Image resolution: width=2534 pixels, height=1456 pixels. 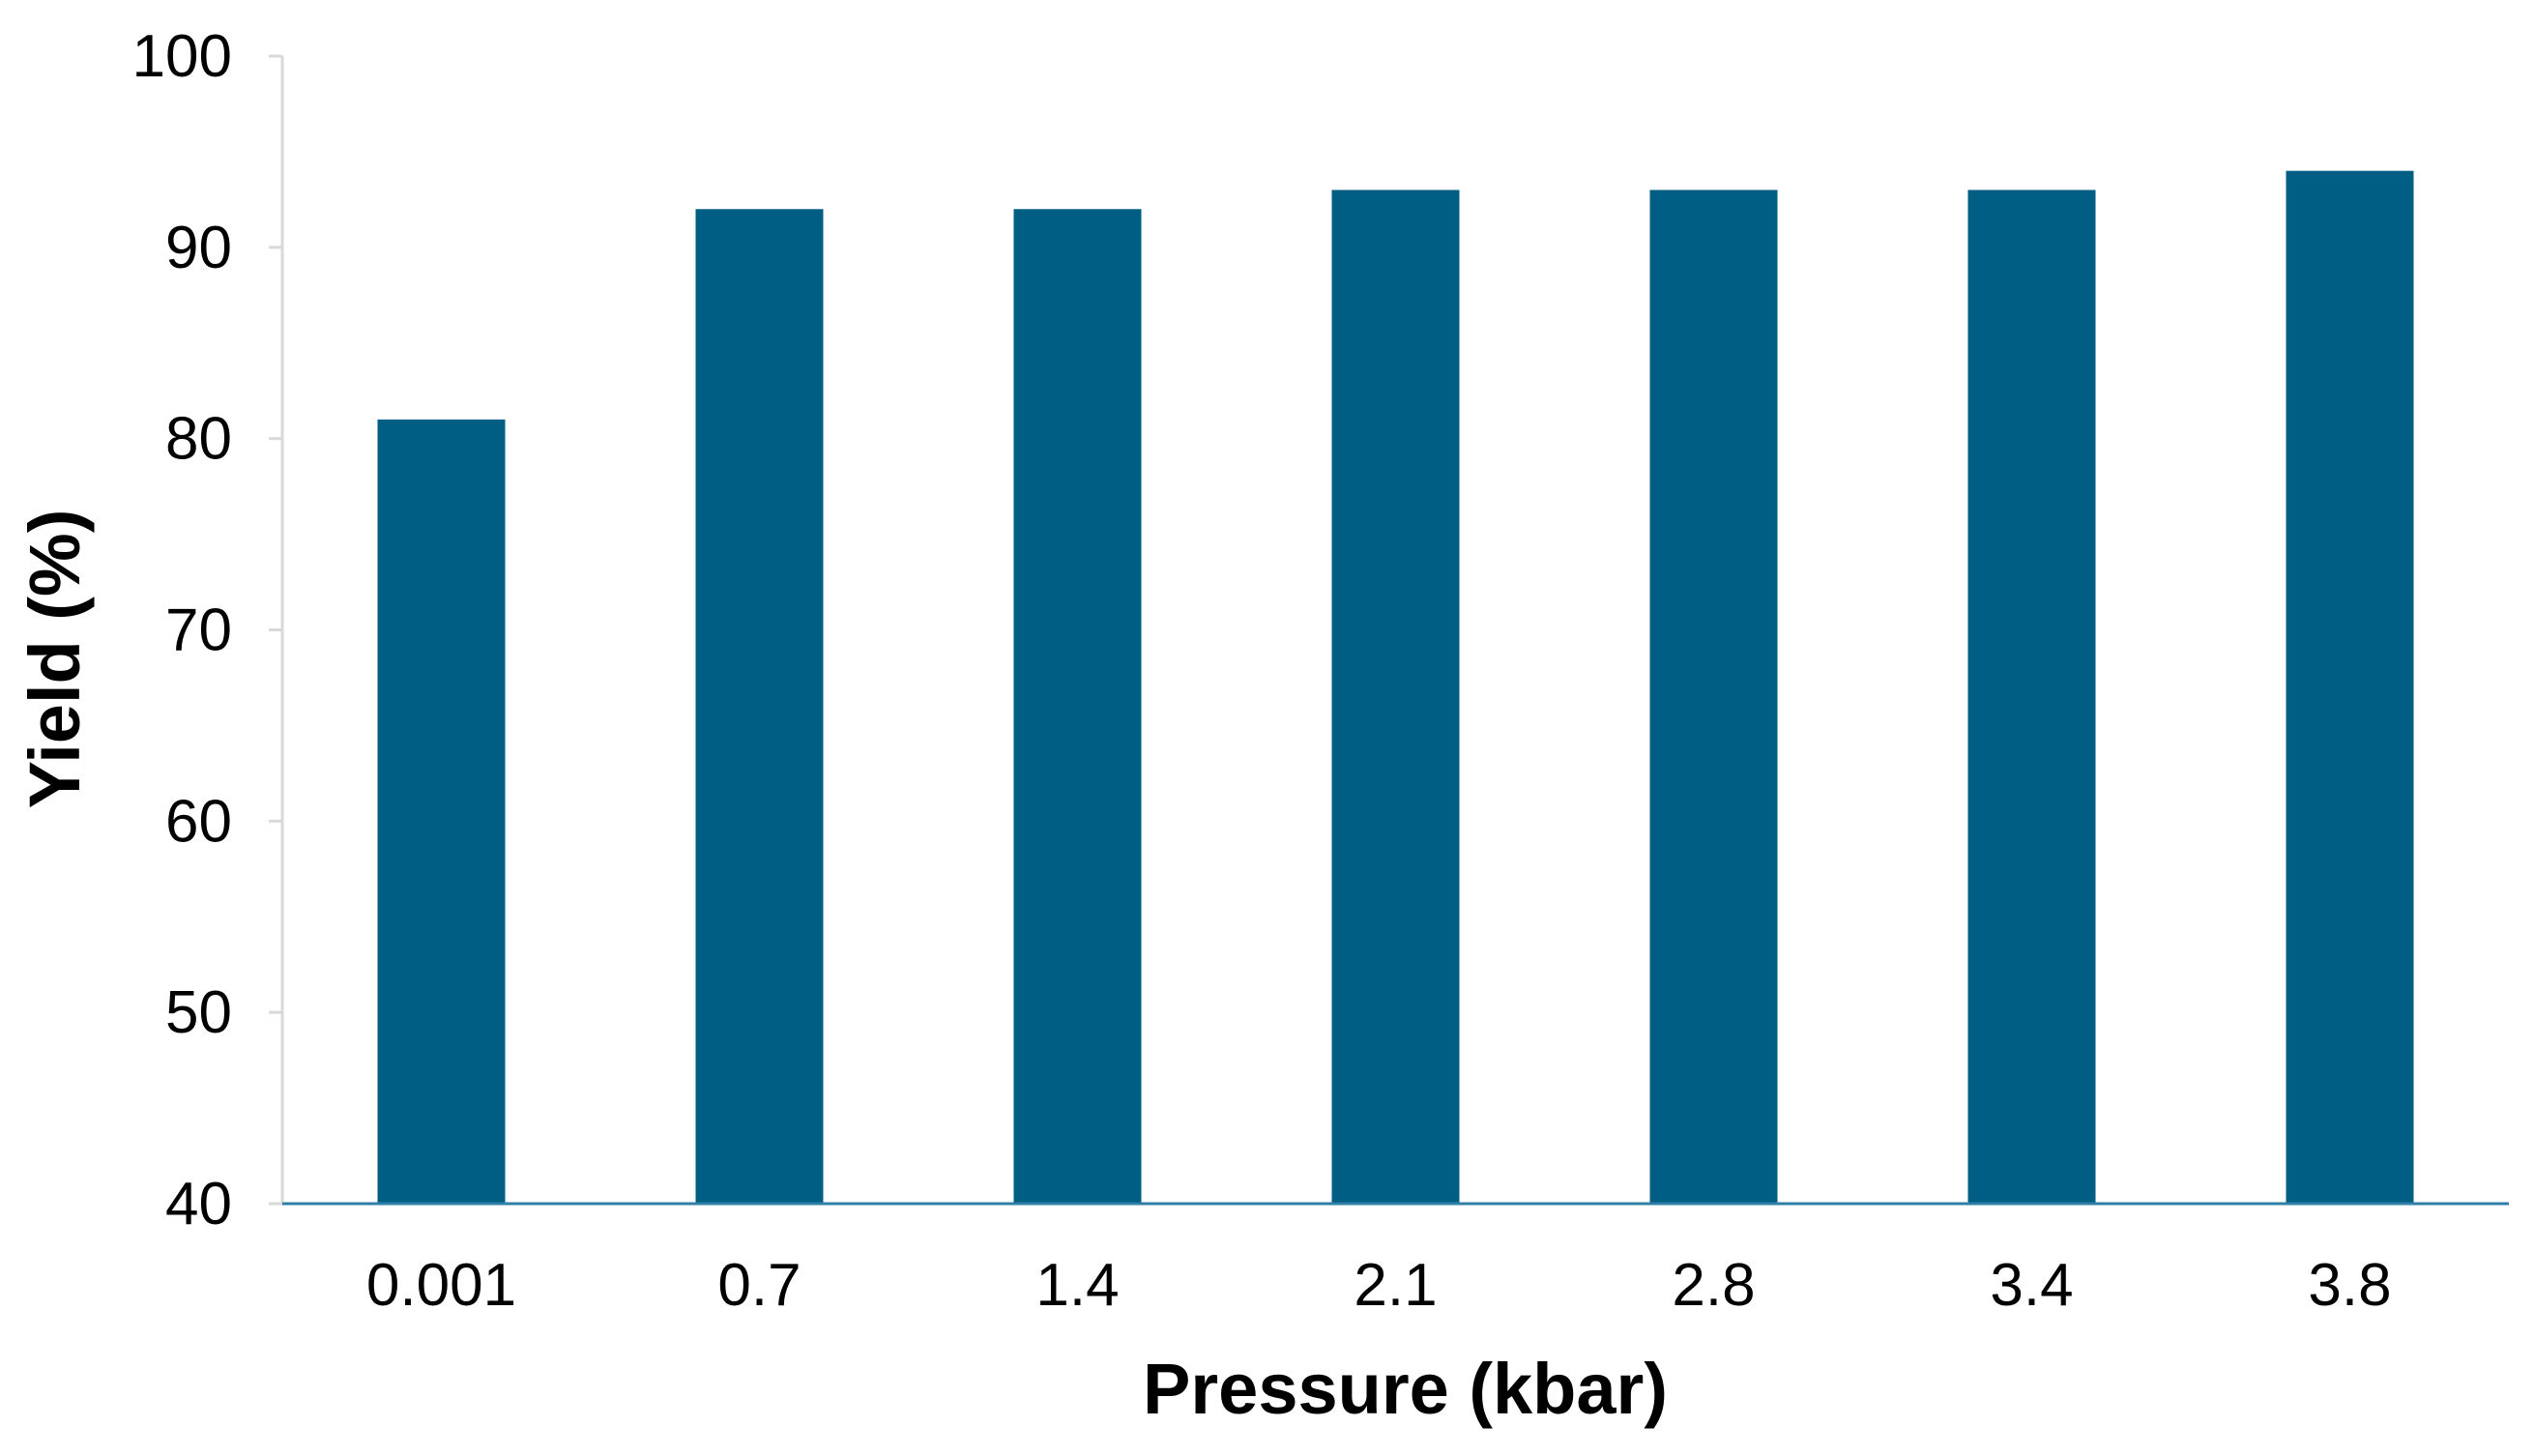 What do you see at coordinates (441, 1286) in the screenshot?
I see `x-tick-label: 0.001` at bounding box center [441, 1286].